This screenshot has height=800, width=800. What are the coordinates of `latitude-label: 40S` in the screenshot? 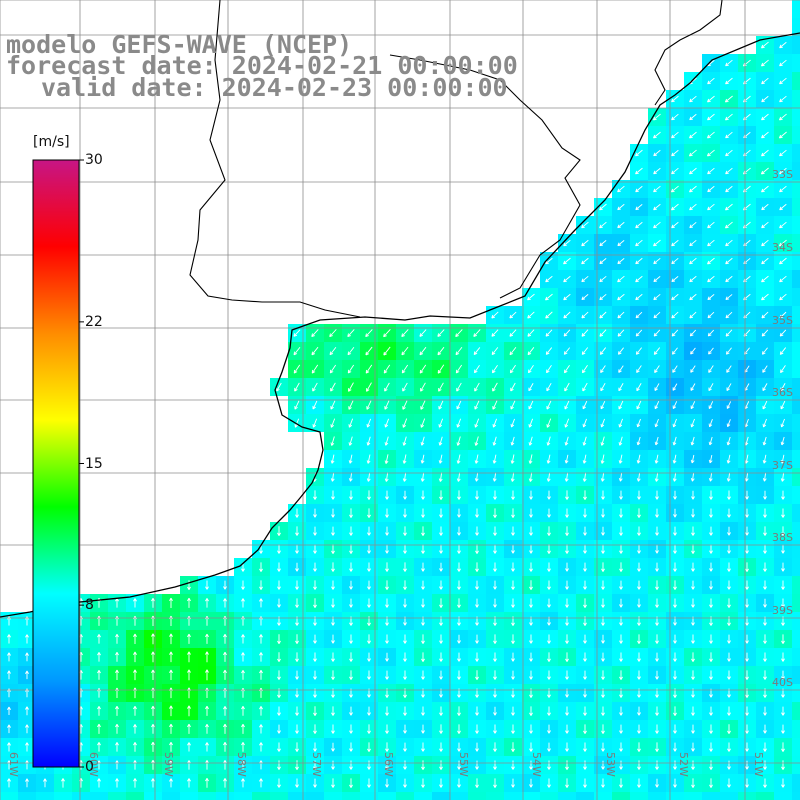 It's located at (782, 682).